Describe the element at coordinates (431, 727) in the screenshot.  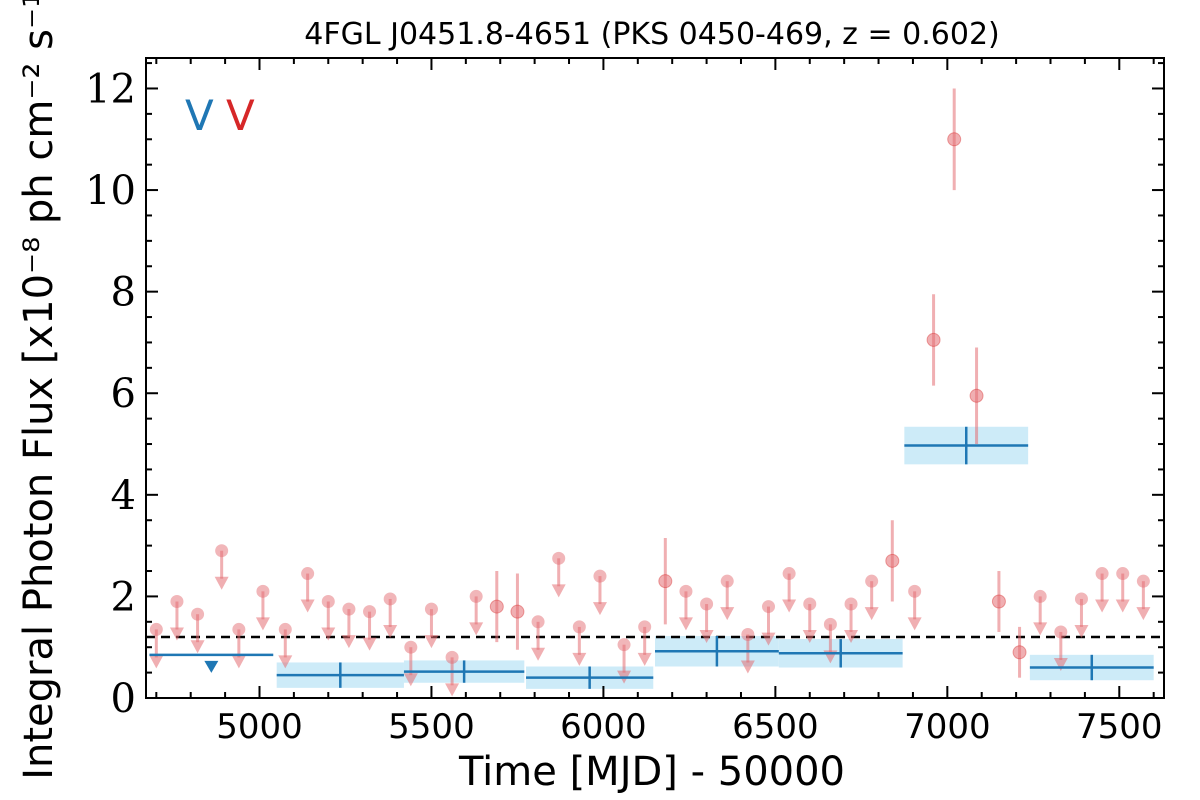
I see `x-tick-label: 5500` at that location.